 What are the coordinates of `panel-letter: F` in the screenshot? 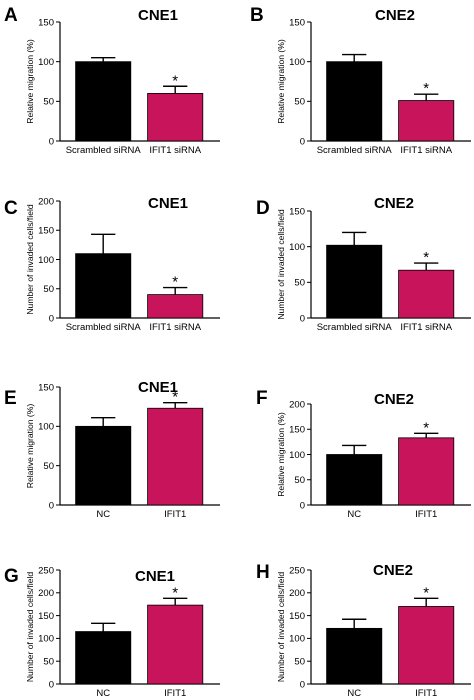 It's located at (262, 398).